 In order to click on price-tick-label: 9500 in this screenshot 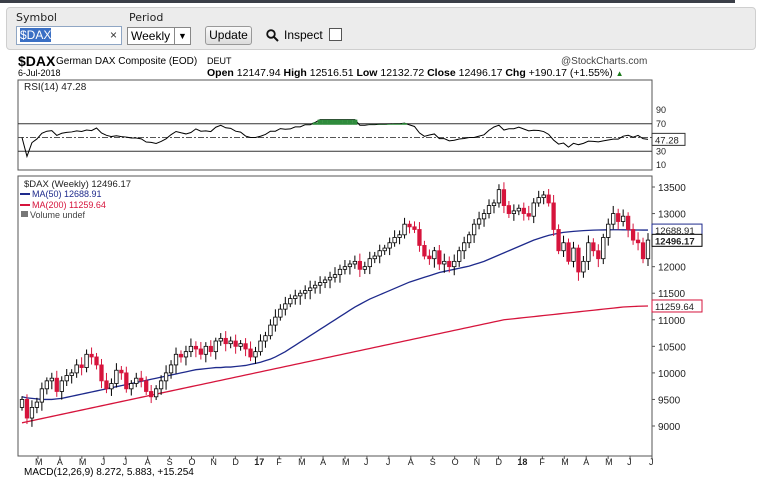, I will do `click(669, 400)`.